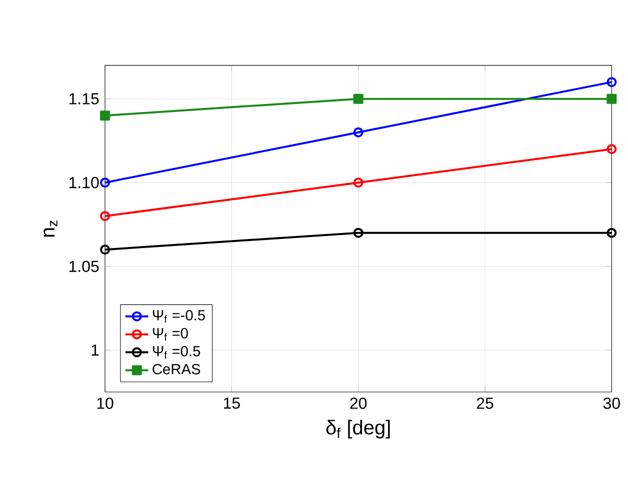 The width and height of the screenshot is (628, 477). Describe the element at coordinates (176, 352) in the screenshot. I see `legend-label: Ψ$_{f}$ =0.5` at that location.